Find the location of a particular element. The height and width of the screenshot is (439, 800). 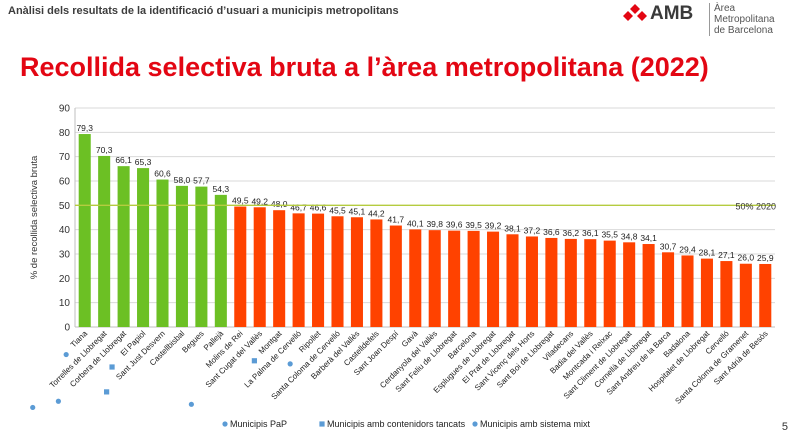

data-label: 41,7 is located at coordinates (396, 220).